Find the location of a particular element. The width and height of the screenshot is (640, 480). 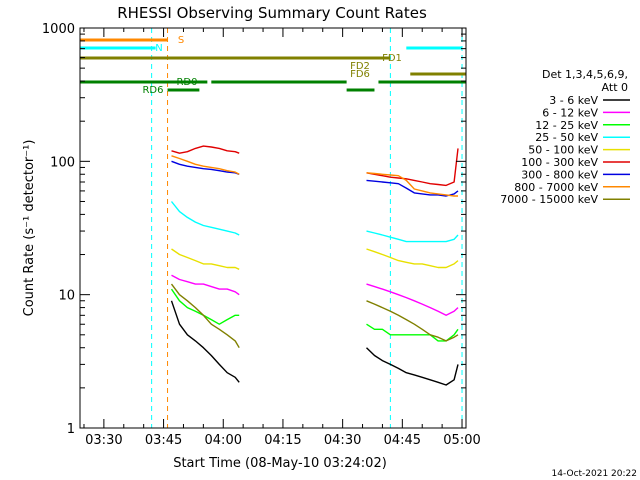

x-tick-label: 04:30 is located at coordinates (342, 440).